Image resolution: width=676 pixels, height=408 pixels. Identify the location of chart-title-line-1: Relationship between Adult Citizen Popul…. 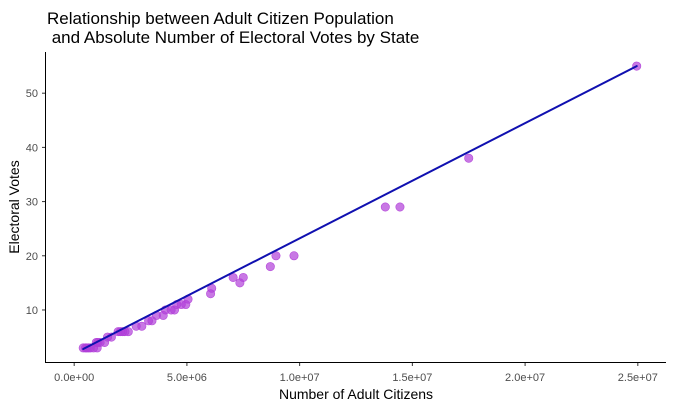
(220, 18).